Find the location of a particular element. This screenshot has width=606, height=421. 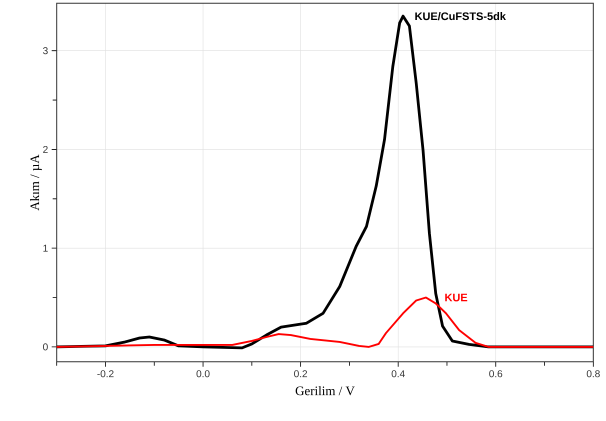

y-tick-label: 1 is located at coordinates (45, 248).